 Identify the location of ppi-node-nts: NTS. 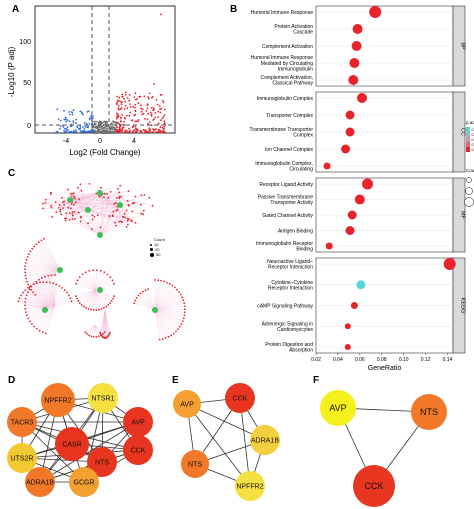
(429, 412).